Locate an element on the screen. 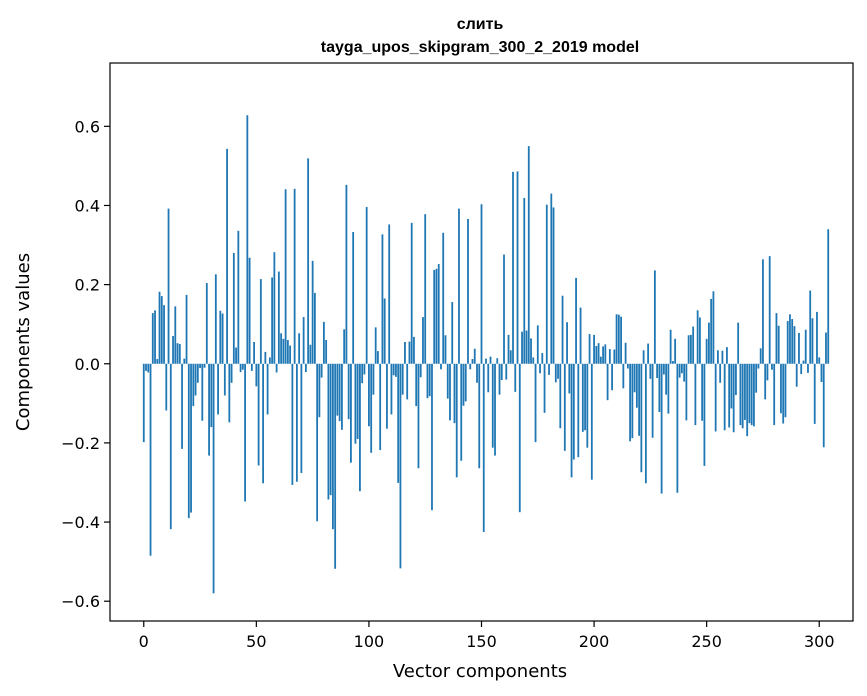  y-tick-label: 0.6 is located at coordinates (87, 126).